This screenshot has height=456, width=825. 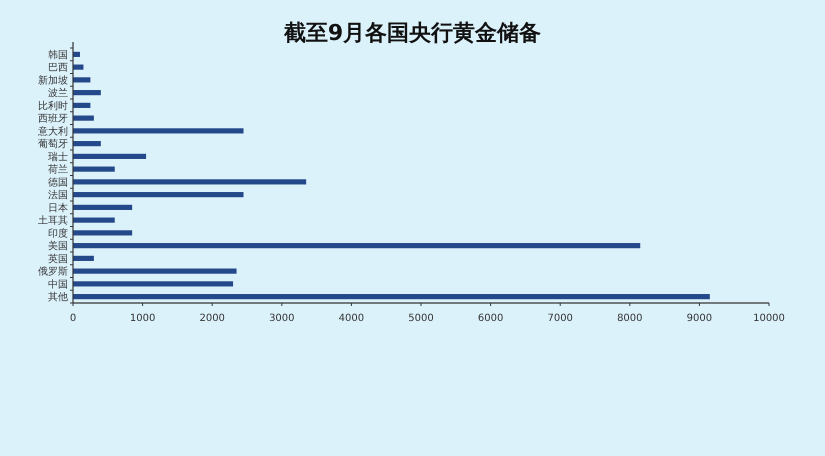 I want to click on x-tick-label: 9000, so click(x=699, y=318).